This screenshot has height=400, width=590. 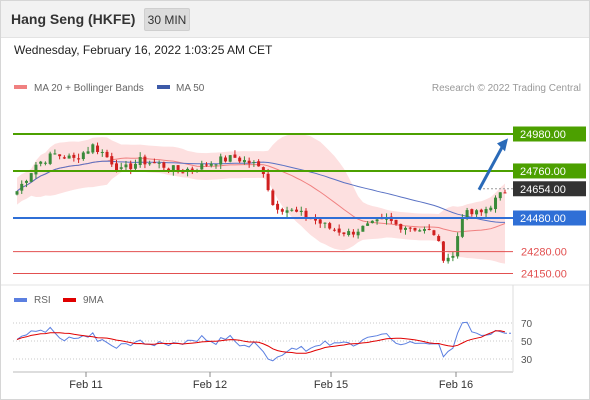 What do you see at coordinates (190, 88) in the screenshot?
I see `ma50-legend-label: MA 50` at bounding box center [190, 88].